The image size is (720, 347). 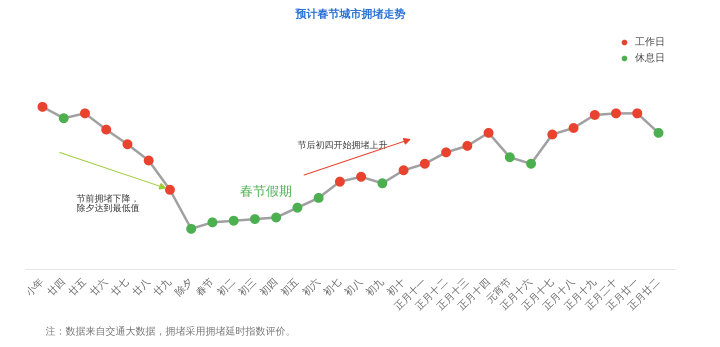 I want to click on x-tick-label: 初四, so click(x=268, y=287).